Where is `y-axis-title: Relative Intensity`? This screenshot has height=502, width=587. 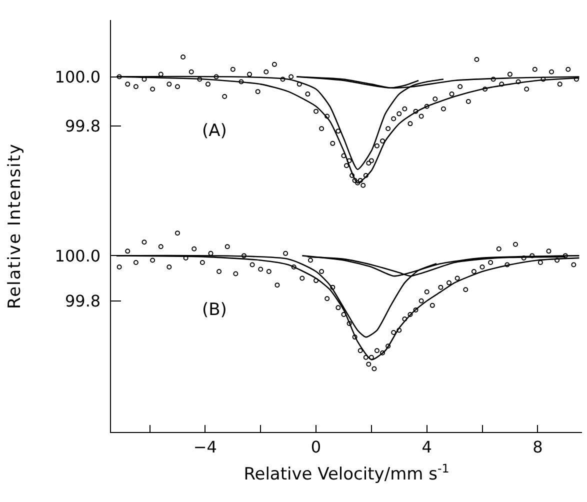
y-axis-title: Relative Intensity is located at coordinates (15, 226).